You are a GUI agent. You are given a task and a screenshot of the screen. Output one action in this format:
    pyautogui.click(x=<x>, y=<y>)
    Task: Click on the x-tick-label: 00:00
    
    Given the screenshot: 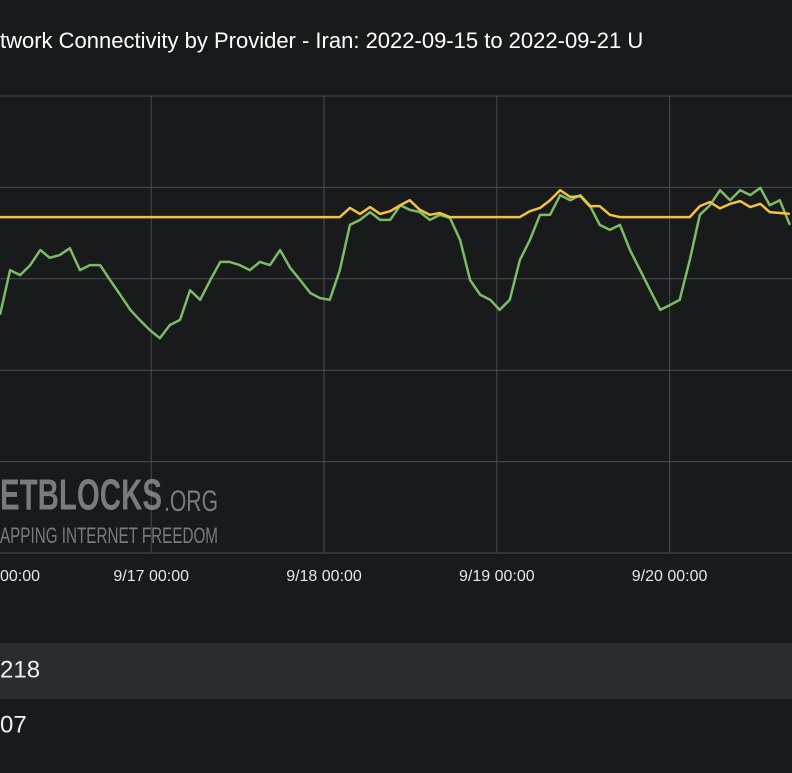 What is the action you would take?
    pyautogui.click(x=20, y=576)
    